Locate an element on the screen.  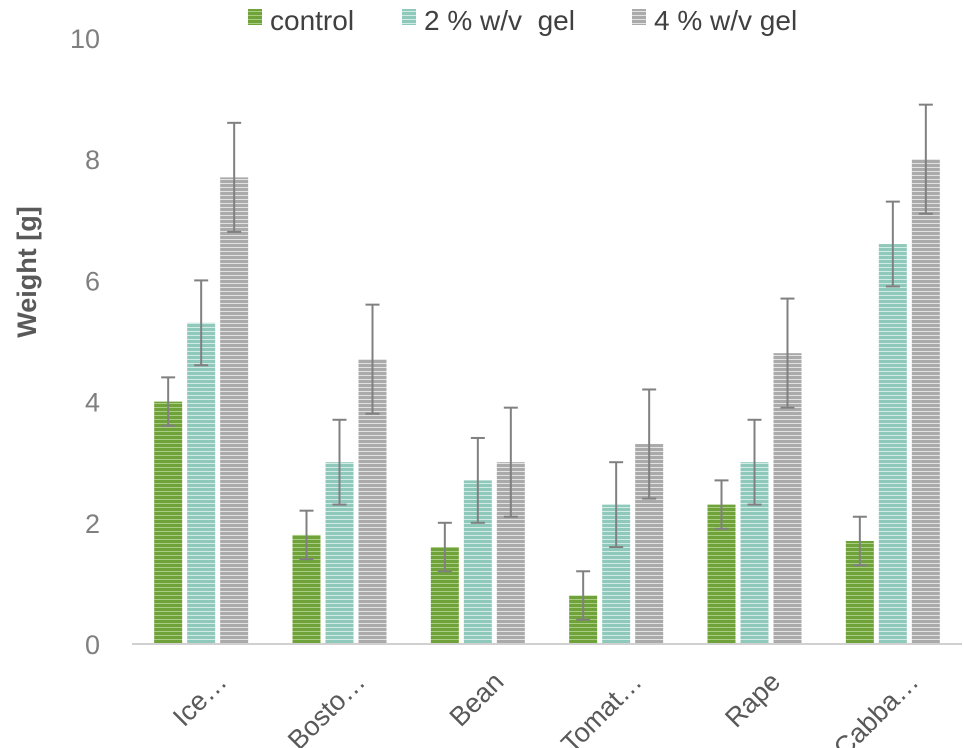
y-axis-title: Weight [g] is located at coordinates (27, 271).